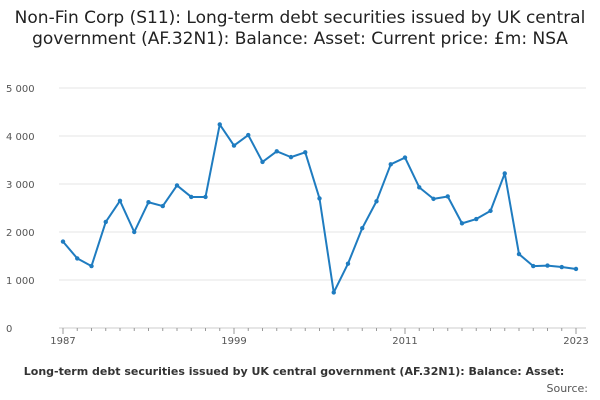 This screenshot has height=400, width=600. I want to click on y-tick-label: 3 000, so click(20, 185).